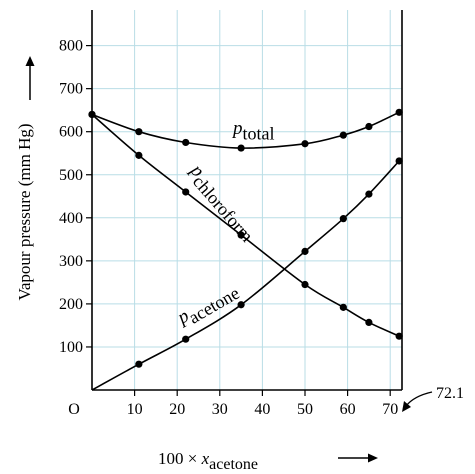 This screenshot has width=475, height=474. What do you see at coordinates (71, 218) in the screenshot?
I see `y-tick-label-400: 400` at bounding box center [71, 218].